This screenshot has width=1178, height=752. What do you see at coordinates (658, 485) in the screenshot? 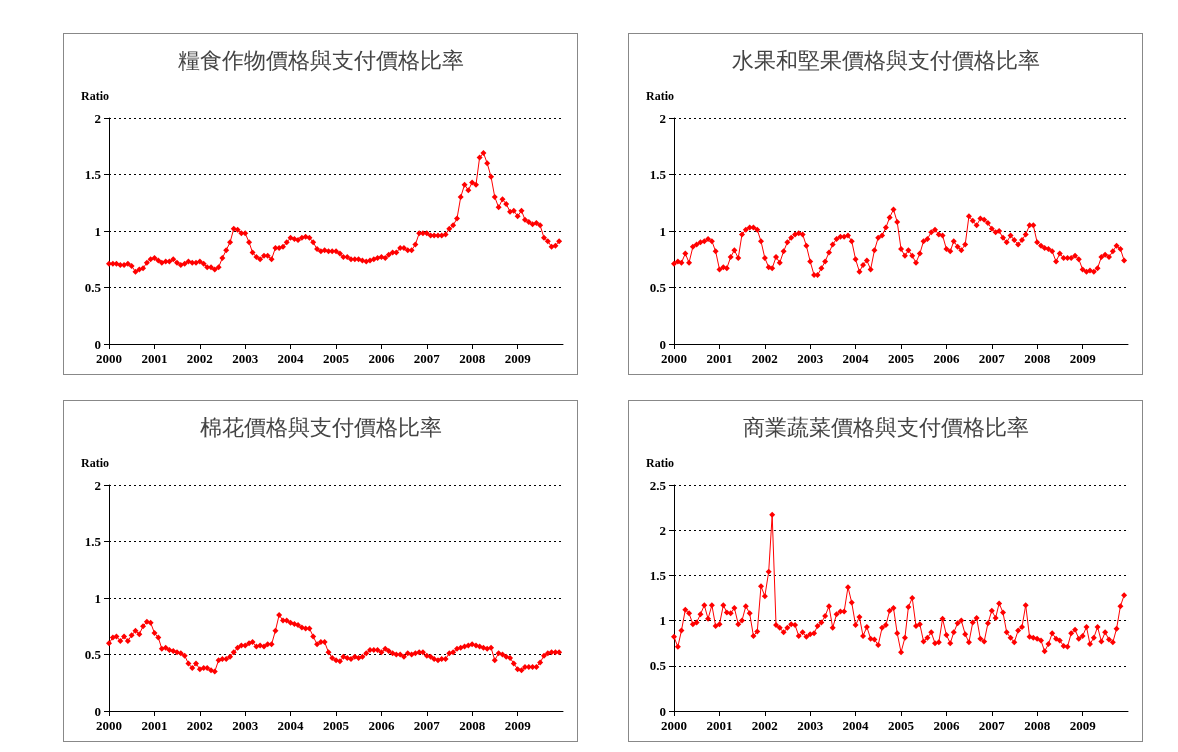
I see `y-tick-label: 2.5` at bounding box center [658, 485].